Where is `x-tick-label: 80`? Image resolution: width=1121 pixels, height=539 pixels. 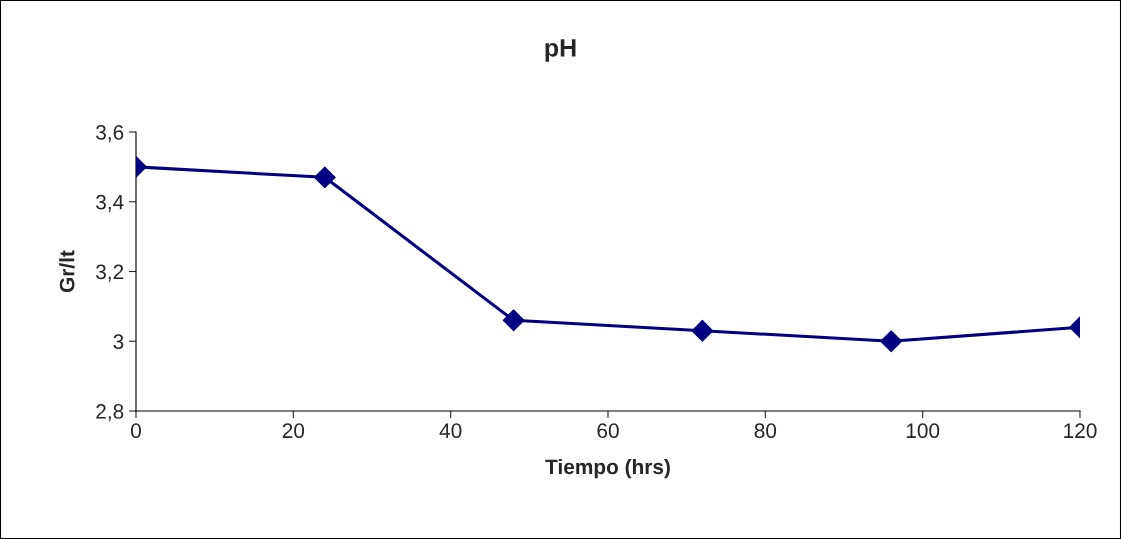
x-tick-label: 80 is located at coordinates (765, 431).